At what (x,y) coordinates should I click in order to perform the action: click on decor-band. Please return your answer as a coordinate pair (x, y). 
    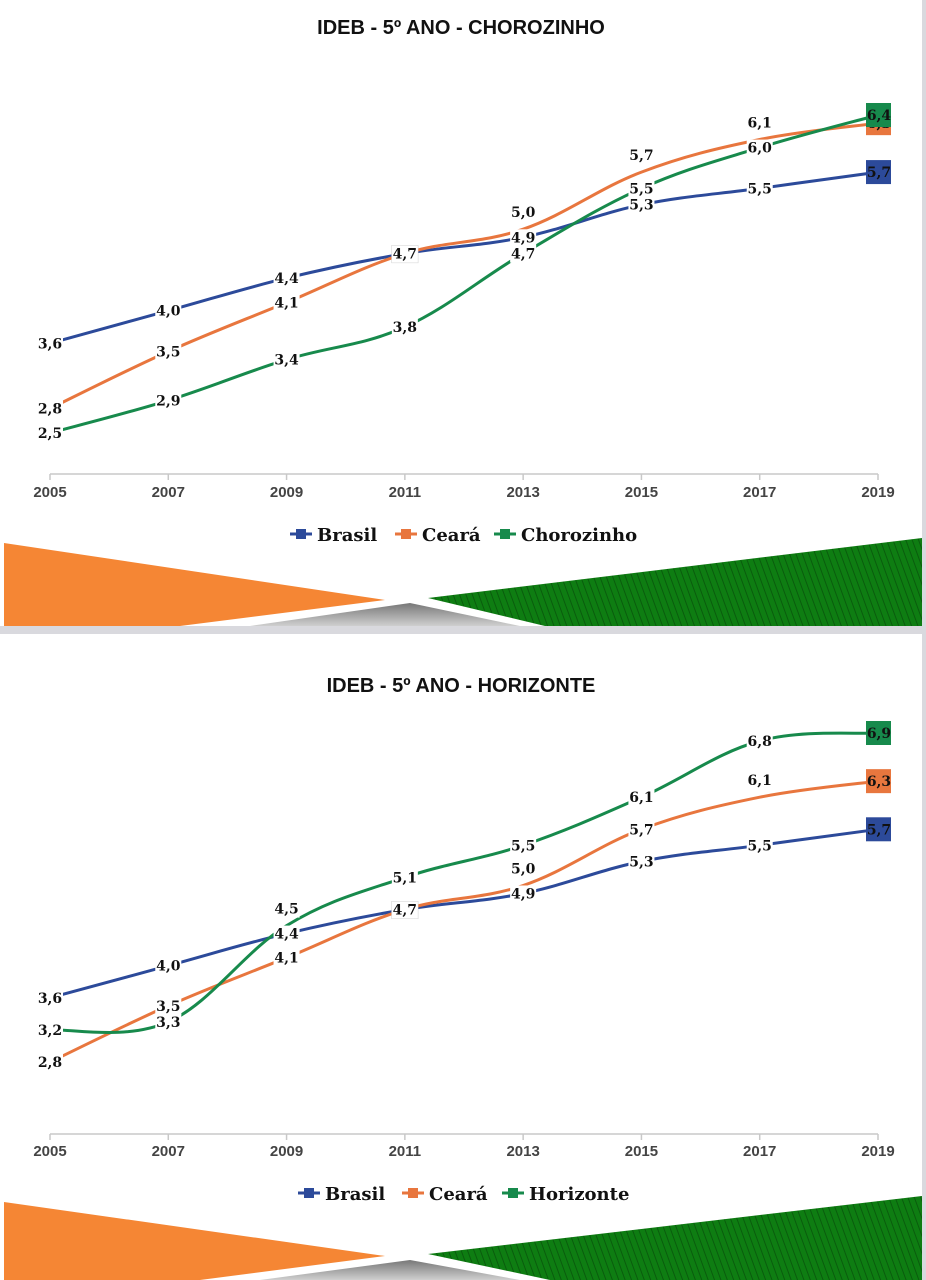
    Looking at the image, I should click on (463, 1238).